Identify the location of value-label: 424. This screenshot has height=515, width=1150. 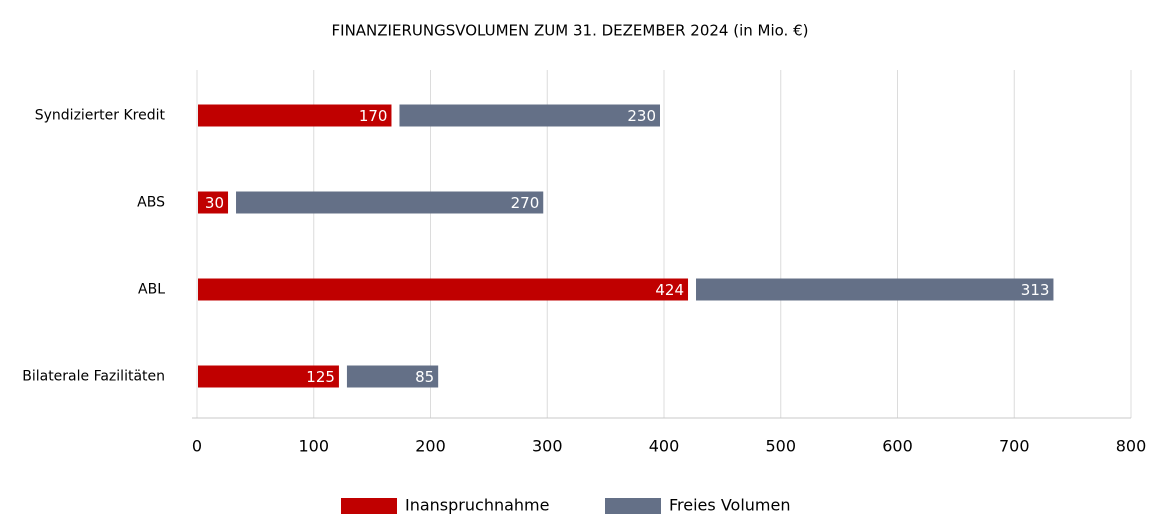
(669, 290).